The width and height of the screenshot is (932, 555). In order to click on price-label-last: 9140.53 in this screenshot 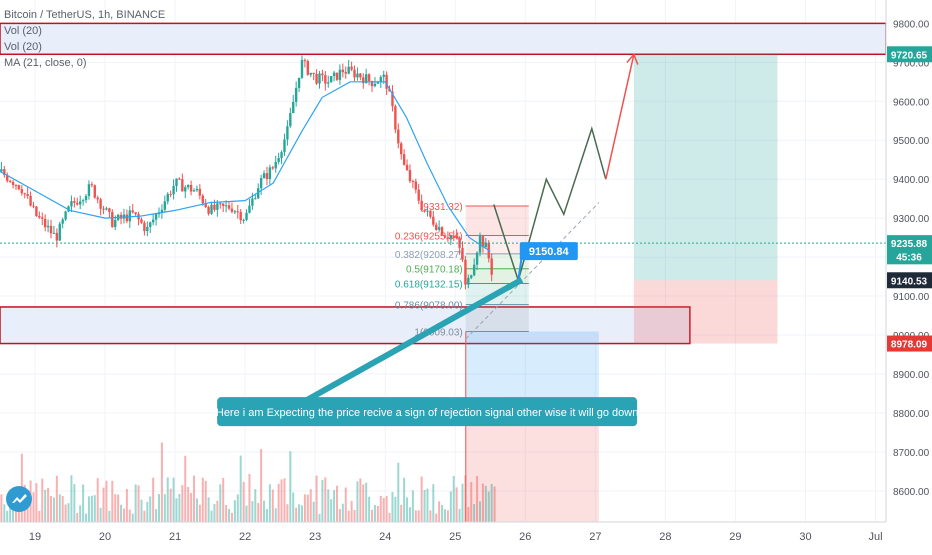, I will do `click(909, 281)`.